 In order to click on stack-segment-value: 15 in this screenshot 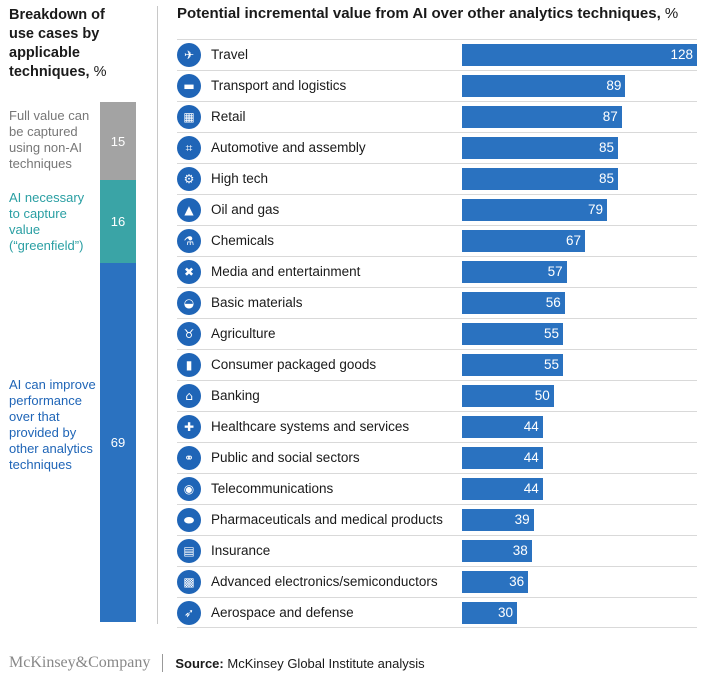, I will do `click(118, 141)`.